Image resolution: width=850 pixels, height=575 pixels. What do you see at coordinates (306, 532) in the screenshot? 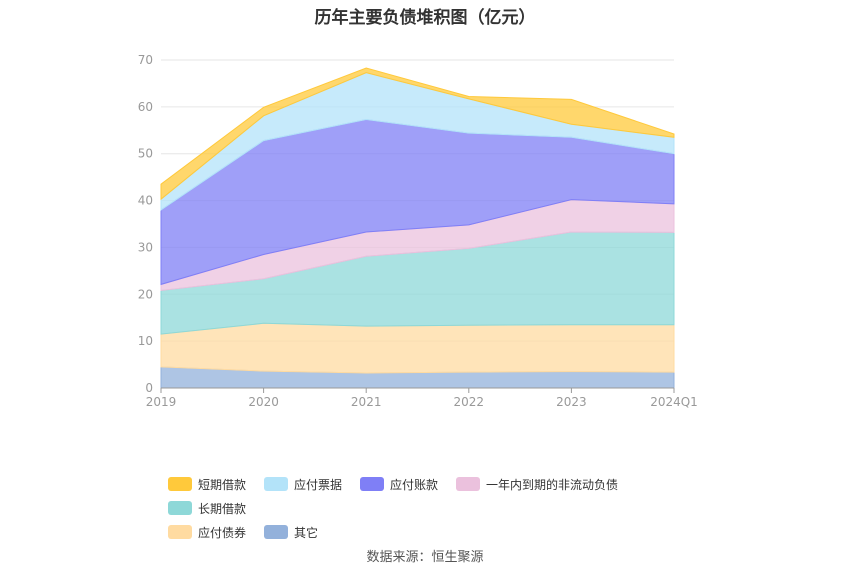
I see `legend-label: 其它` at bounding box center [306, 532].